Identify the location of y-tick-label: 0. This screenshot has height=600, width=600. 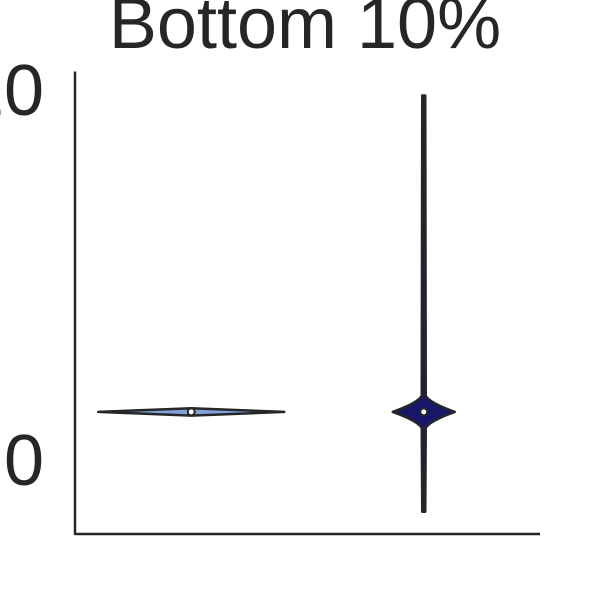
(24, 461).